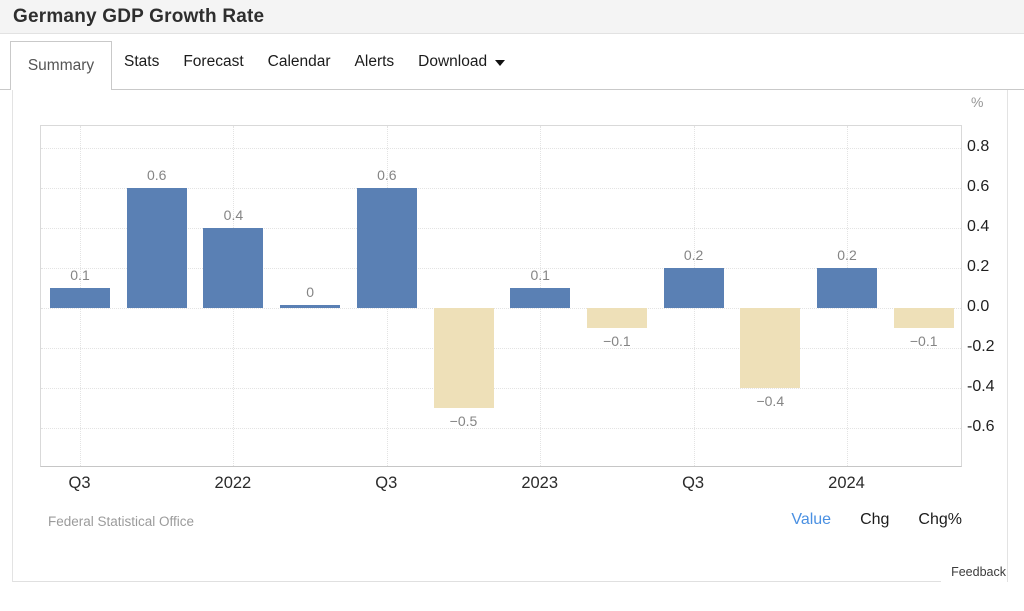 Image resolution: width=1024 pixels, height=611 pixels. Describe the element at coordinates (977, 102) in the screenshot. I see `y-axis-unit-label: %` at that location.